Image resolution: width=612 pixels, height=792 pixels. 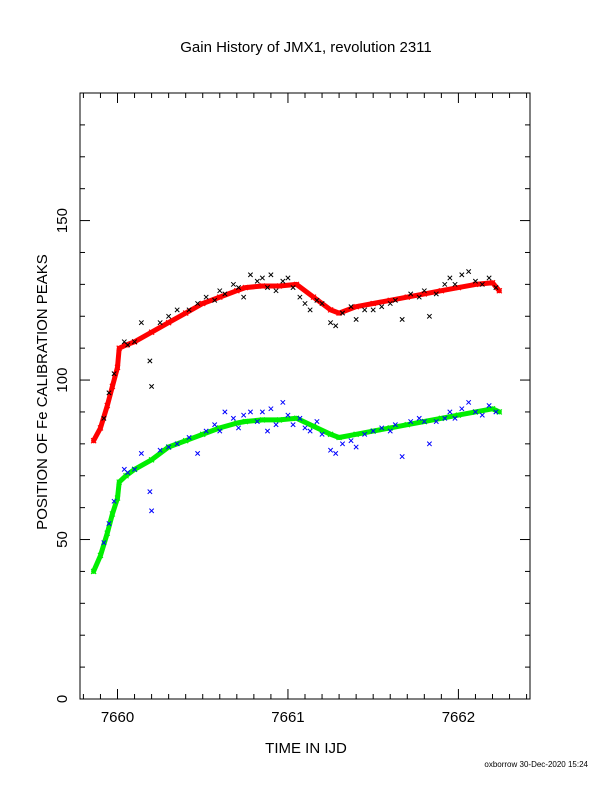 What do you see at coordinates (306, 47) in the screenshot?
I see `chart-title: Gain History of JMX1, revolution 2311` at bounding box center [306, 47].